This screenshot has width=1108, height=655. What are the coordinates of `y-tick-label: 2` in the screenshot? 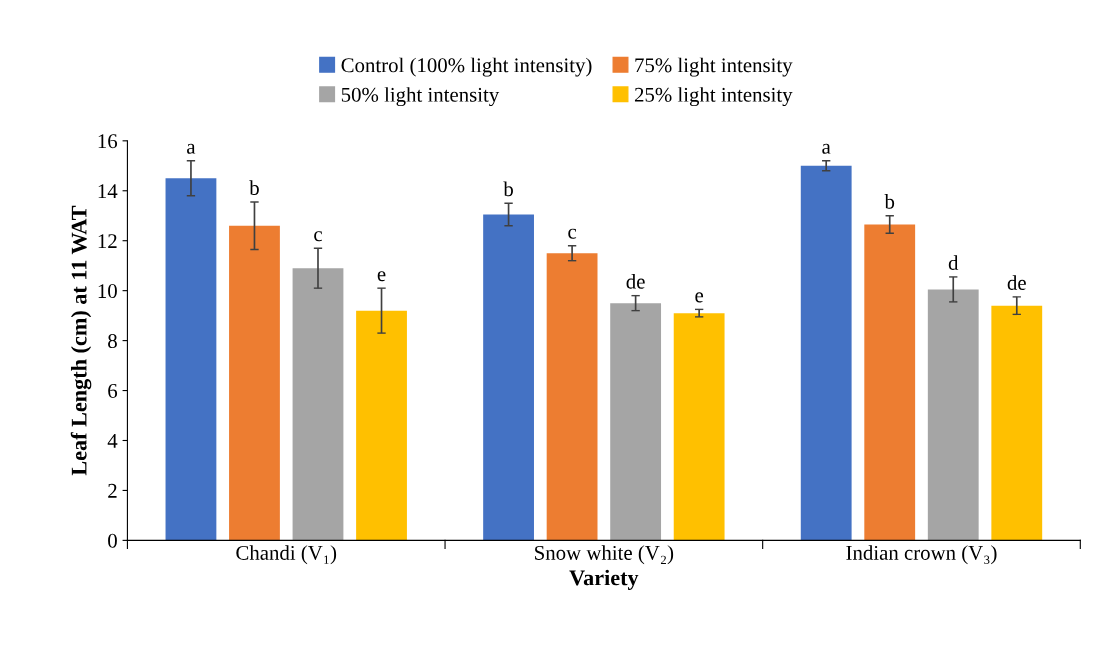 It's located at (112, 490).